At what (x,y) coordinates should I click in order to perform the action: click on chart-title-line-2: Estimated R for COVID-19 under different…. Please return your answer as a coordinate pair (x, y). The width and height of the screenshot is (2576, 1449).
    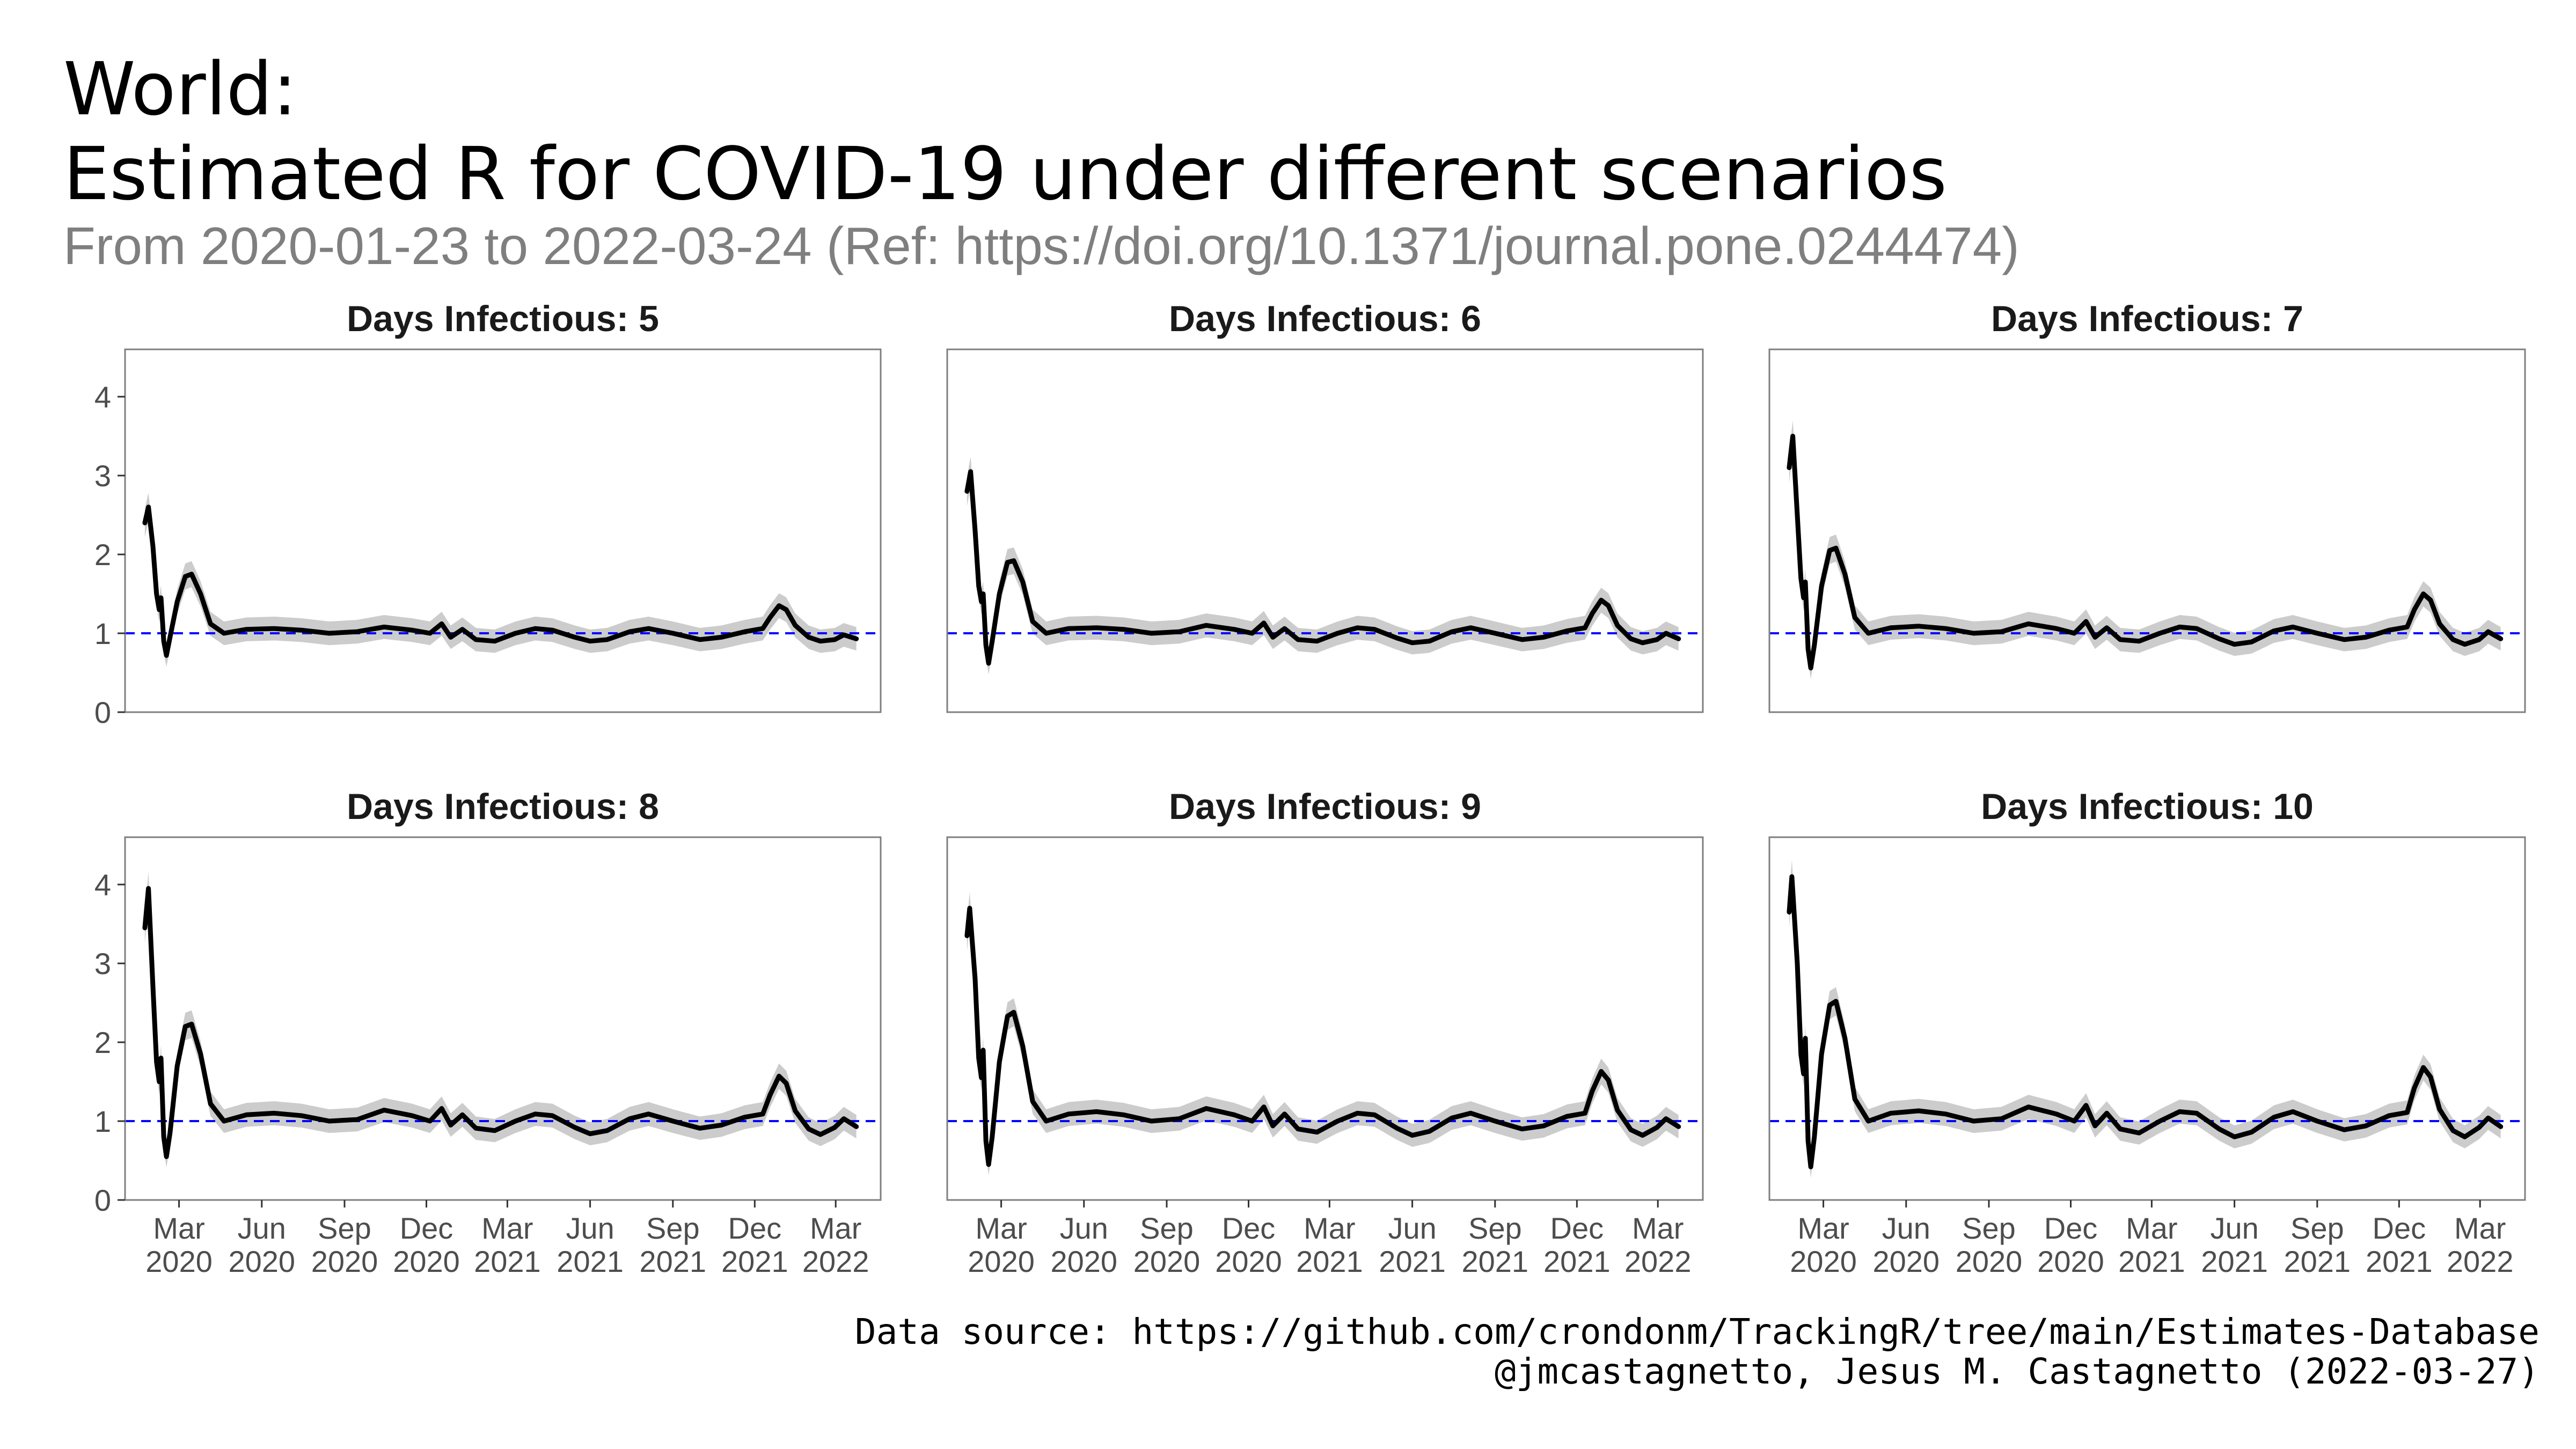
    Looking at the image, I should click on (1005, 174).